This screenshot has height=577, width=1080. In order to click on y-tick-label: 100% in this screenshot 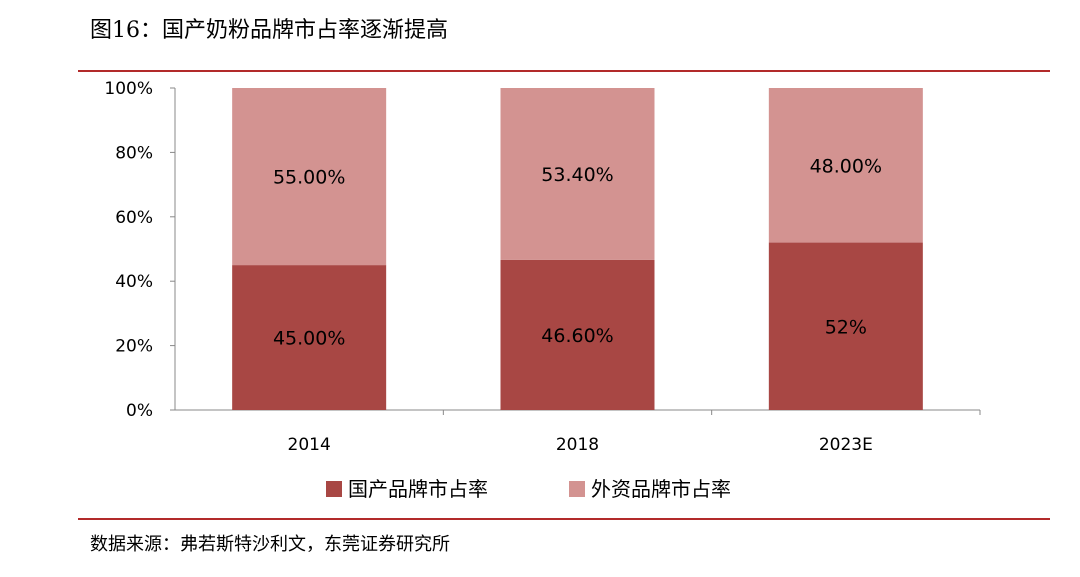, I will do `click(128, 89)`.